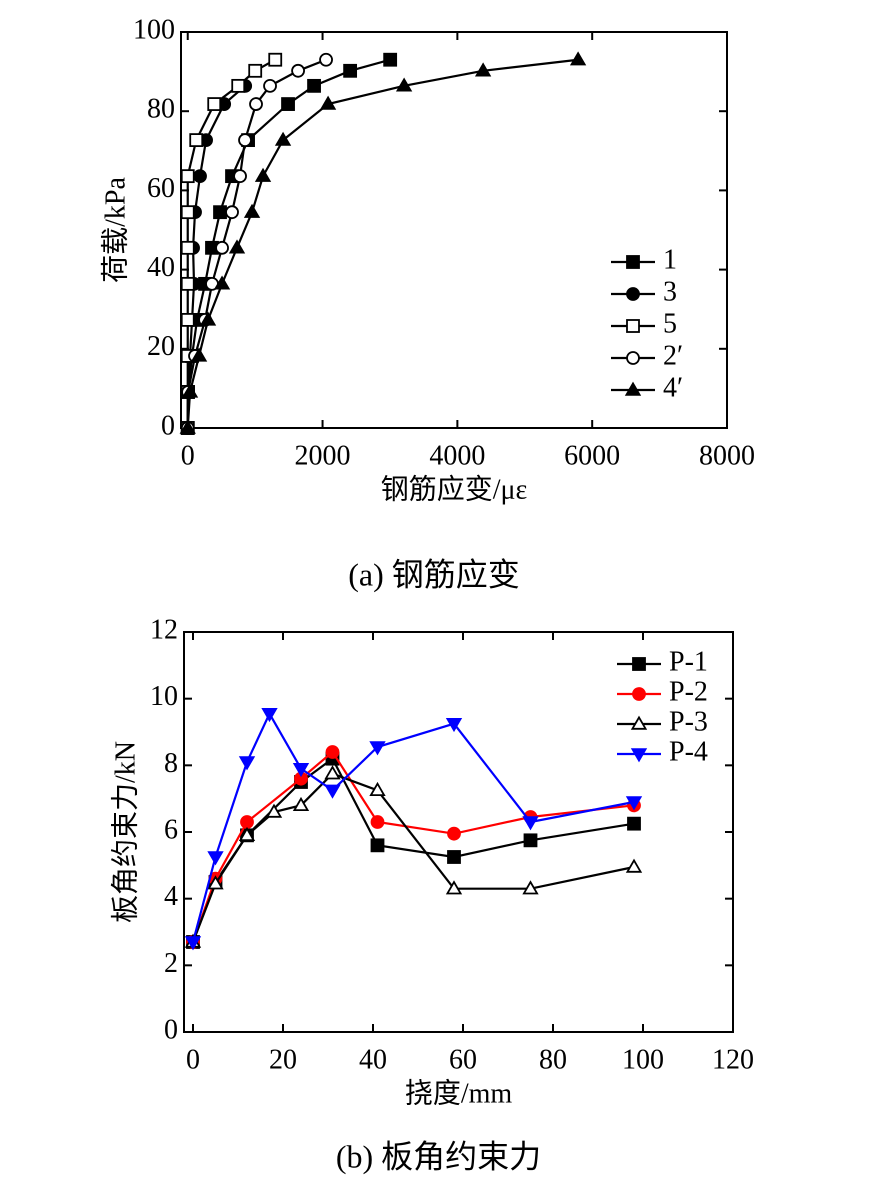 The width and height of the screenshot is (874, 1200). What do you see at coordinates (670, 291) in the screenshot?
I see `legend-label: 3` at bounding box center [670, 291].